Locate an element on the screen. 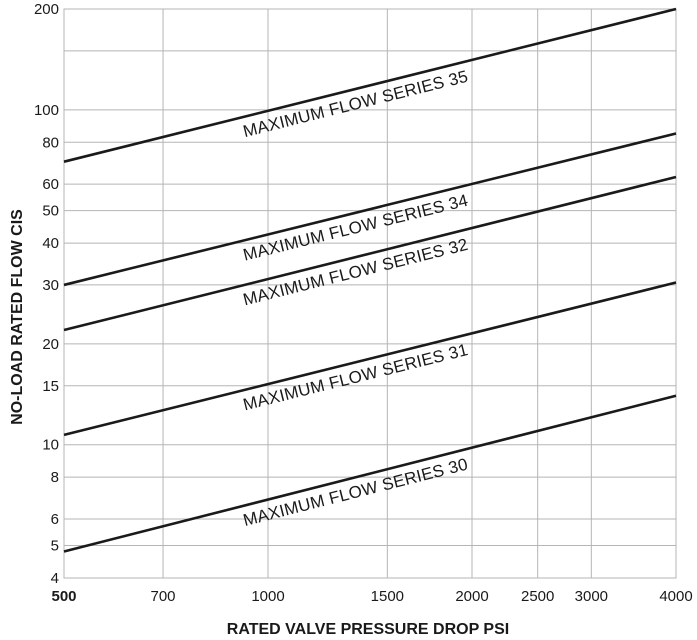 The image size is (697, 640). series-label: MAXIMUM FLOW SERIES 31 is located at coordinates (355, 377).